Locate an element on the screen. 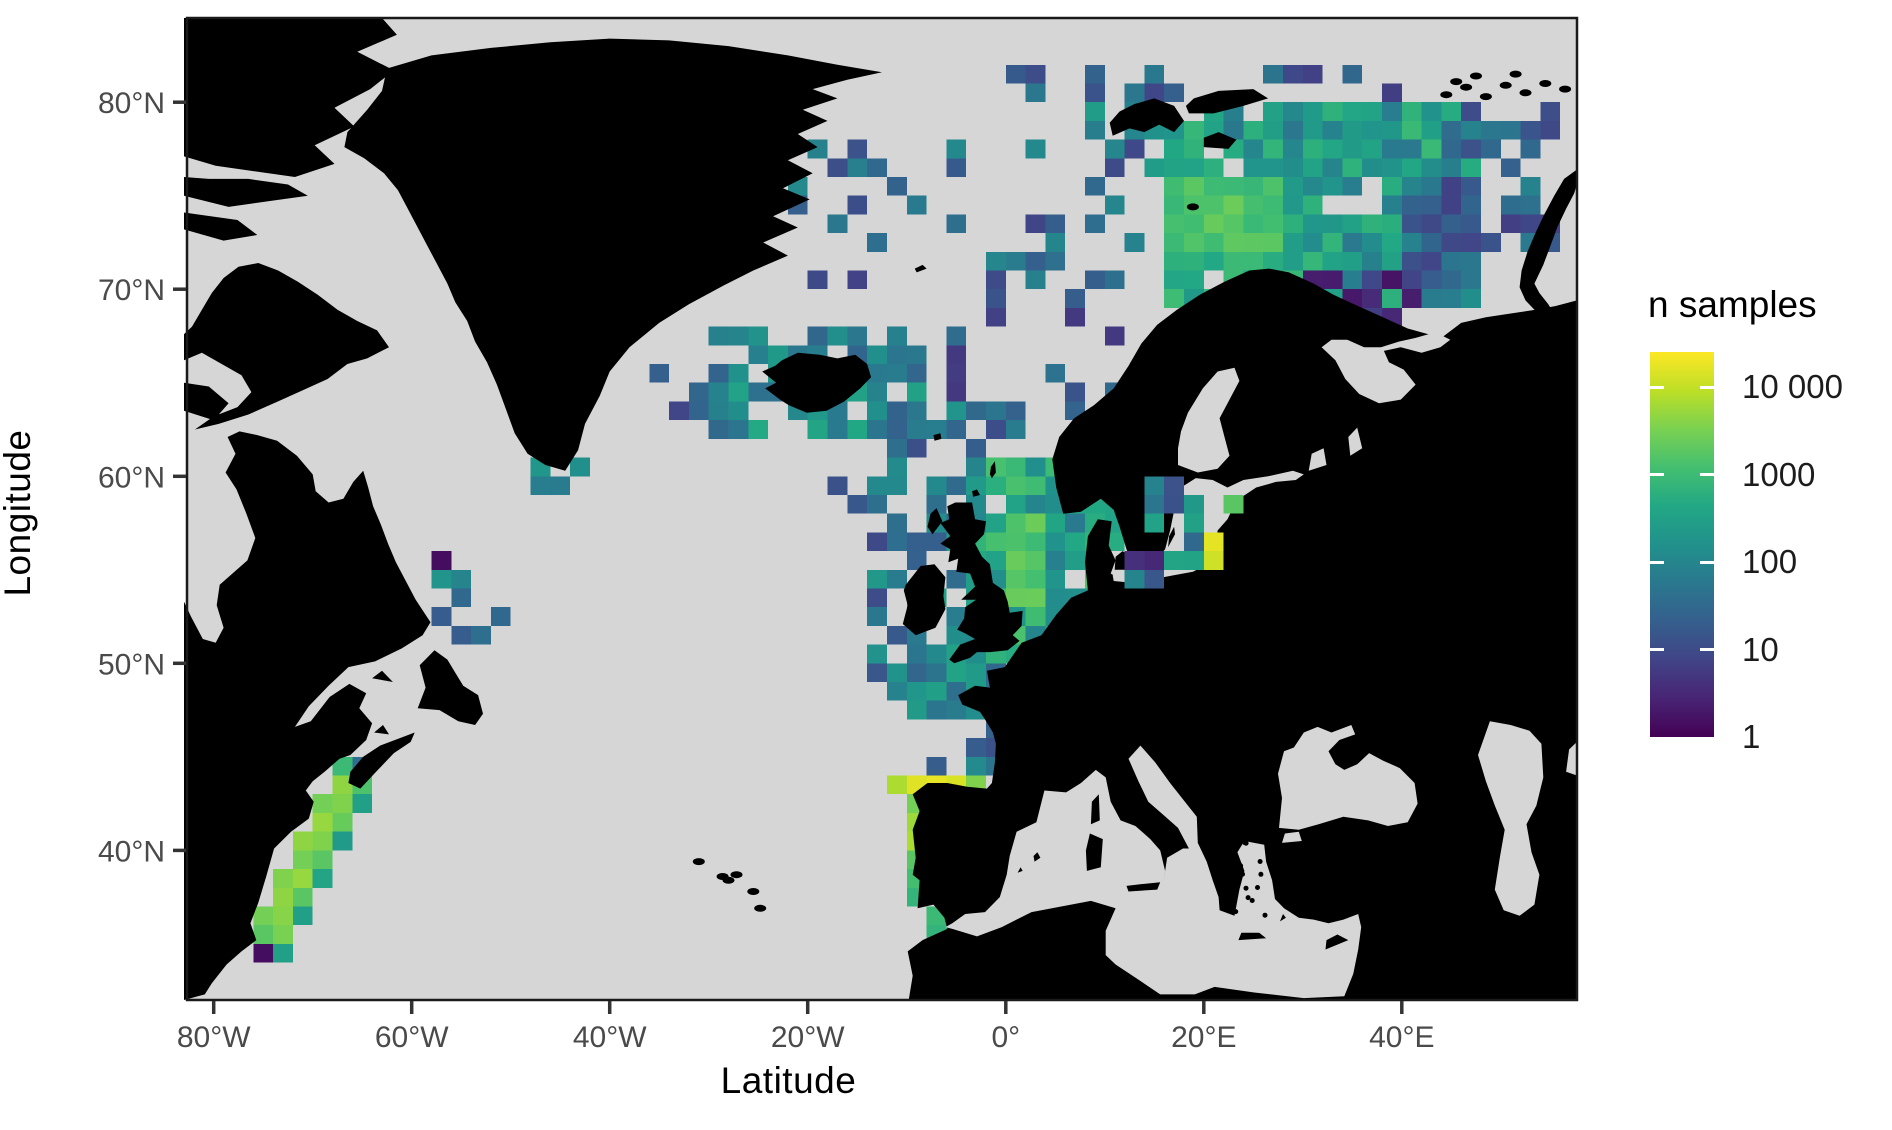 Image resolution: width=1892 pixels, height=1130 pixels. x-axis-title: Latitude is located at coordinates (788, 1080).